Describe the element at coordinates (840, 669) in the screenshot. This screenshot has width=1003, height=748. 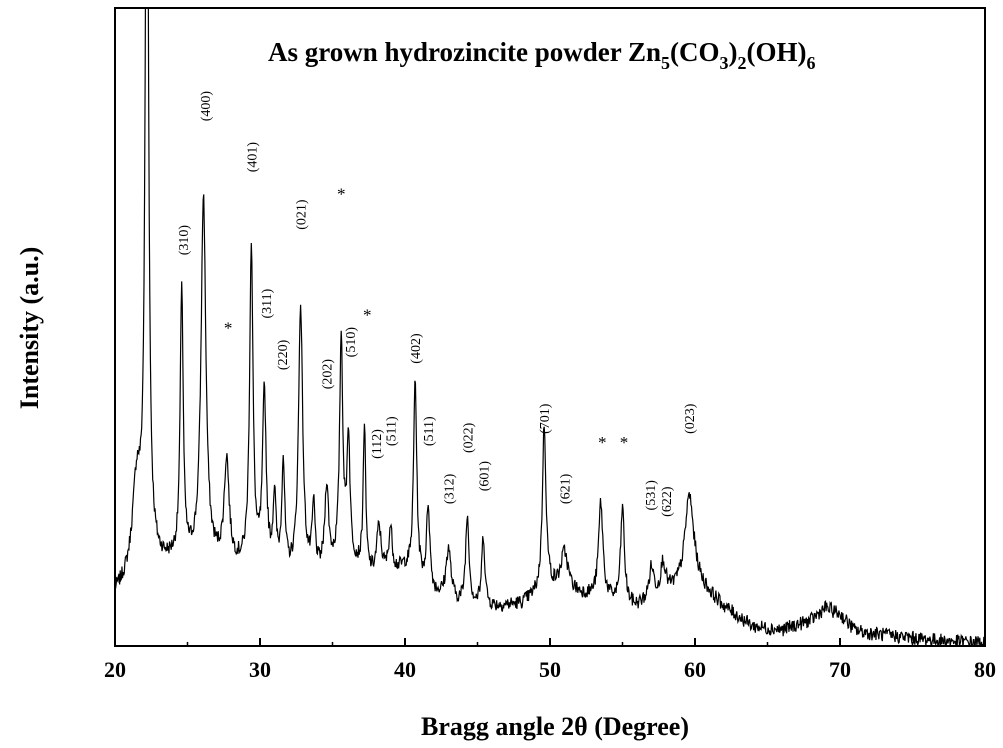
I see `x-tick-label: 70` at that location.